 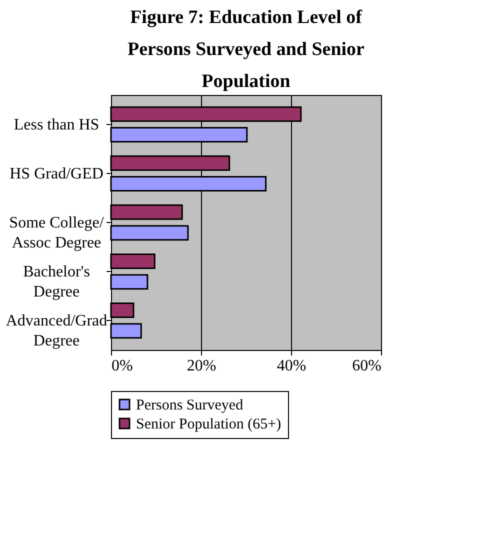 What do you see at coordinates (209, 424) in the screenshot?
I see `legend-label: Senior Population (65+)` at bounding box center [209, 424].